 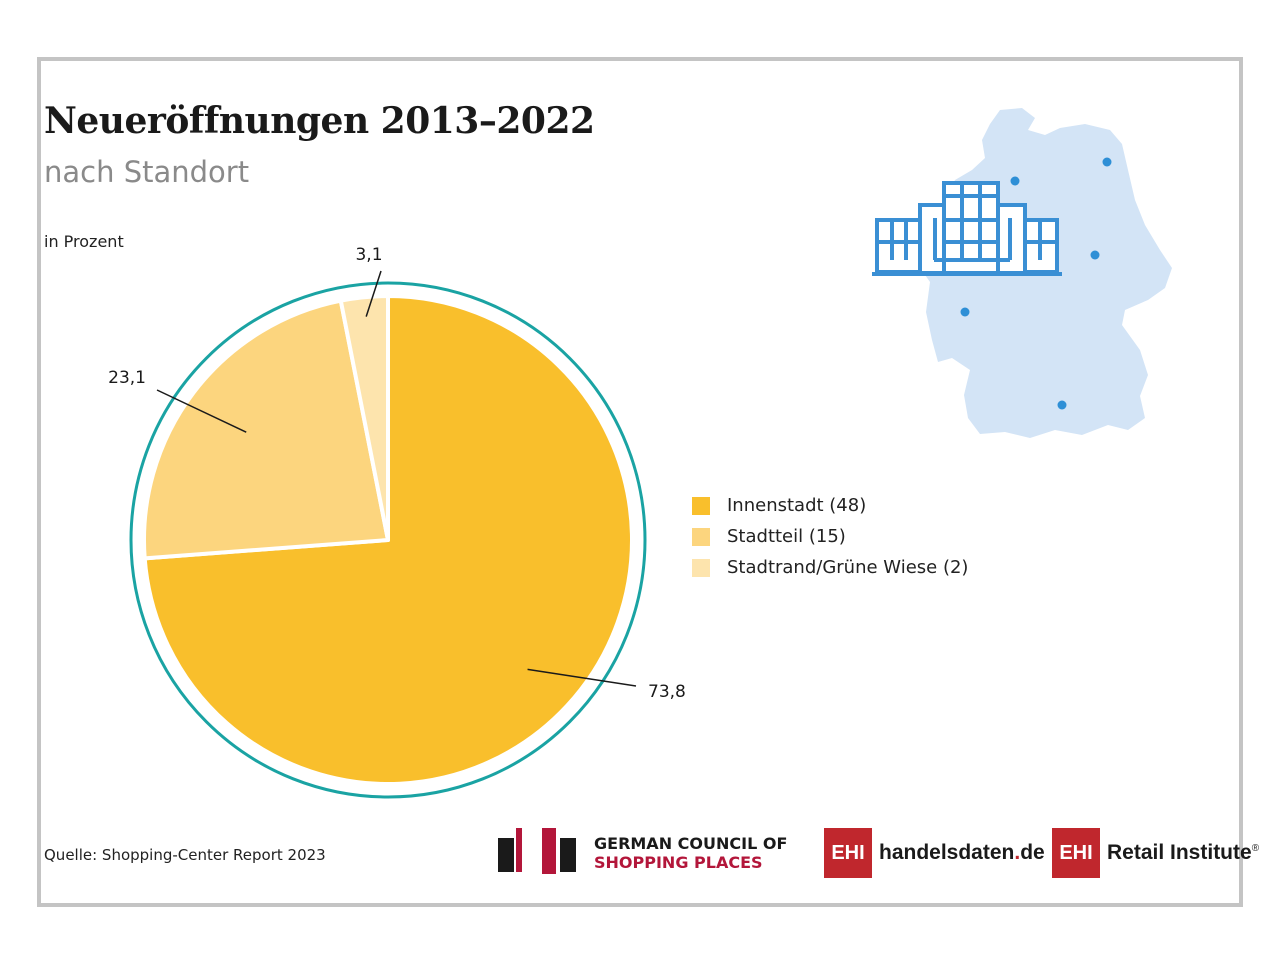 I want to click on handelsdaten-logo: EHI handelsdaten.de, so click(x=934, y=853).